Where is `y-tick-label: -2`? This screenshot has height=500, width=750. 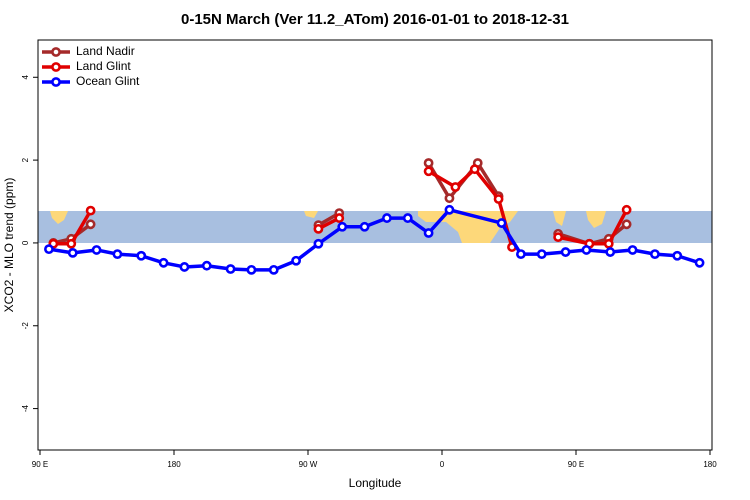 y-tick-label: -2 is located at coordinates (25, 326).